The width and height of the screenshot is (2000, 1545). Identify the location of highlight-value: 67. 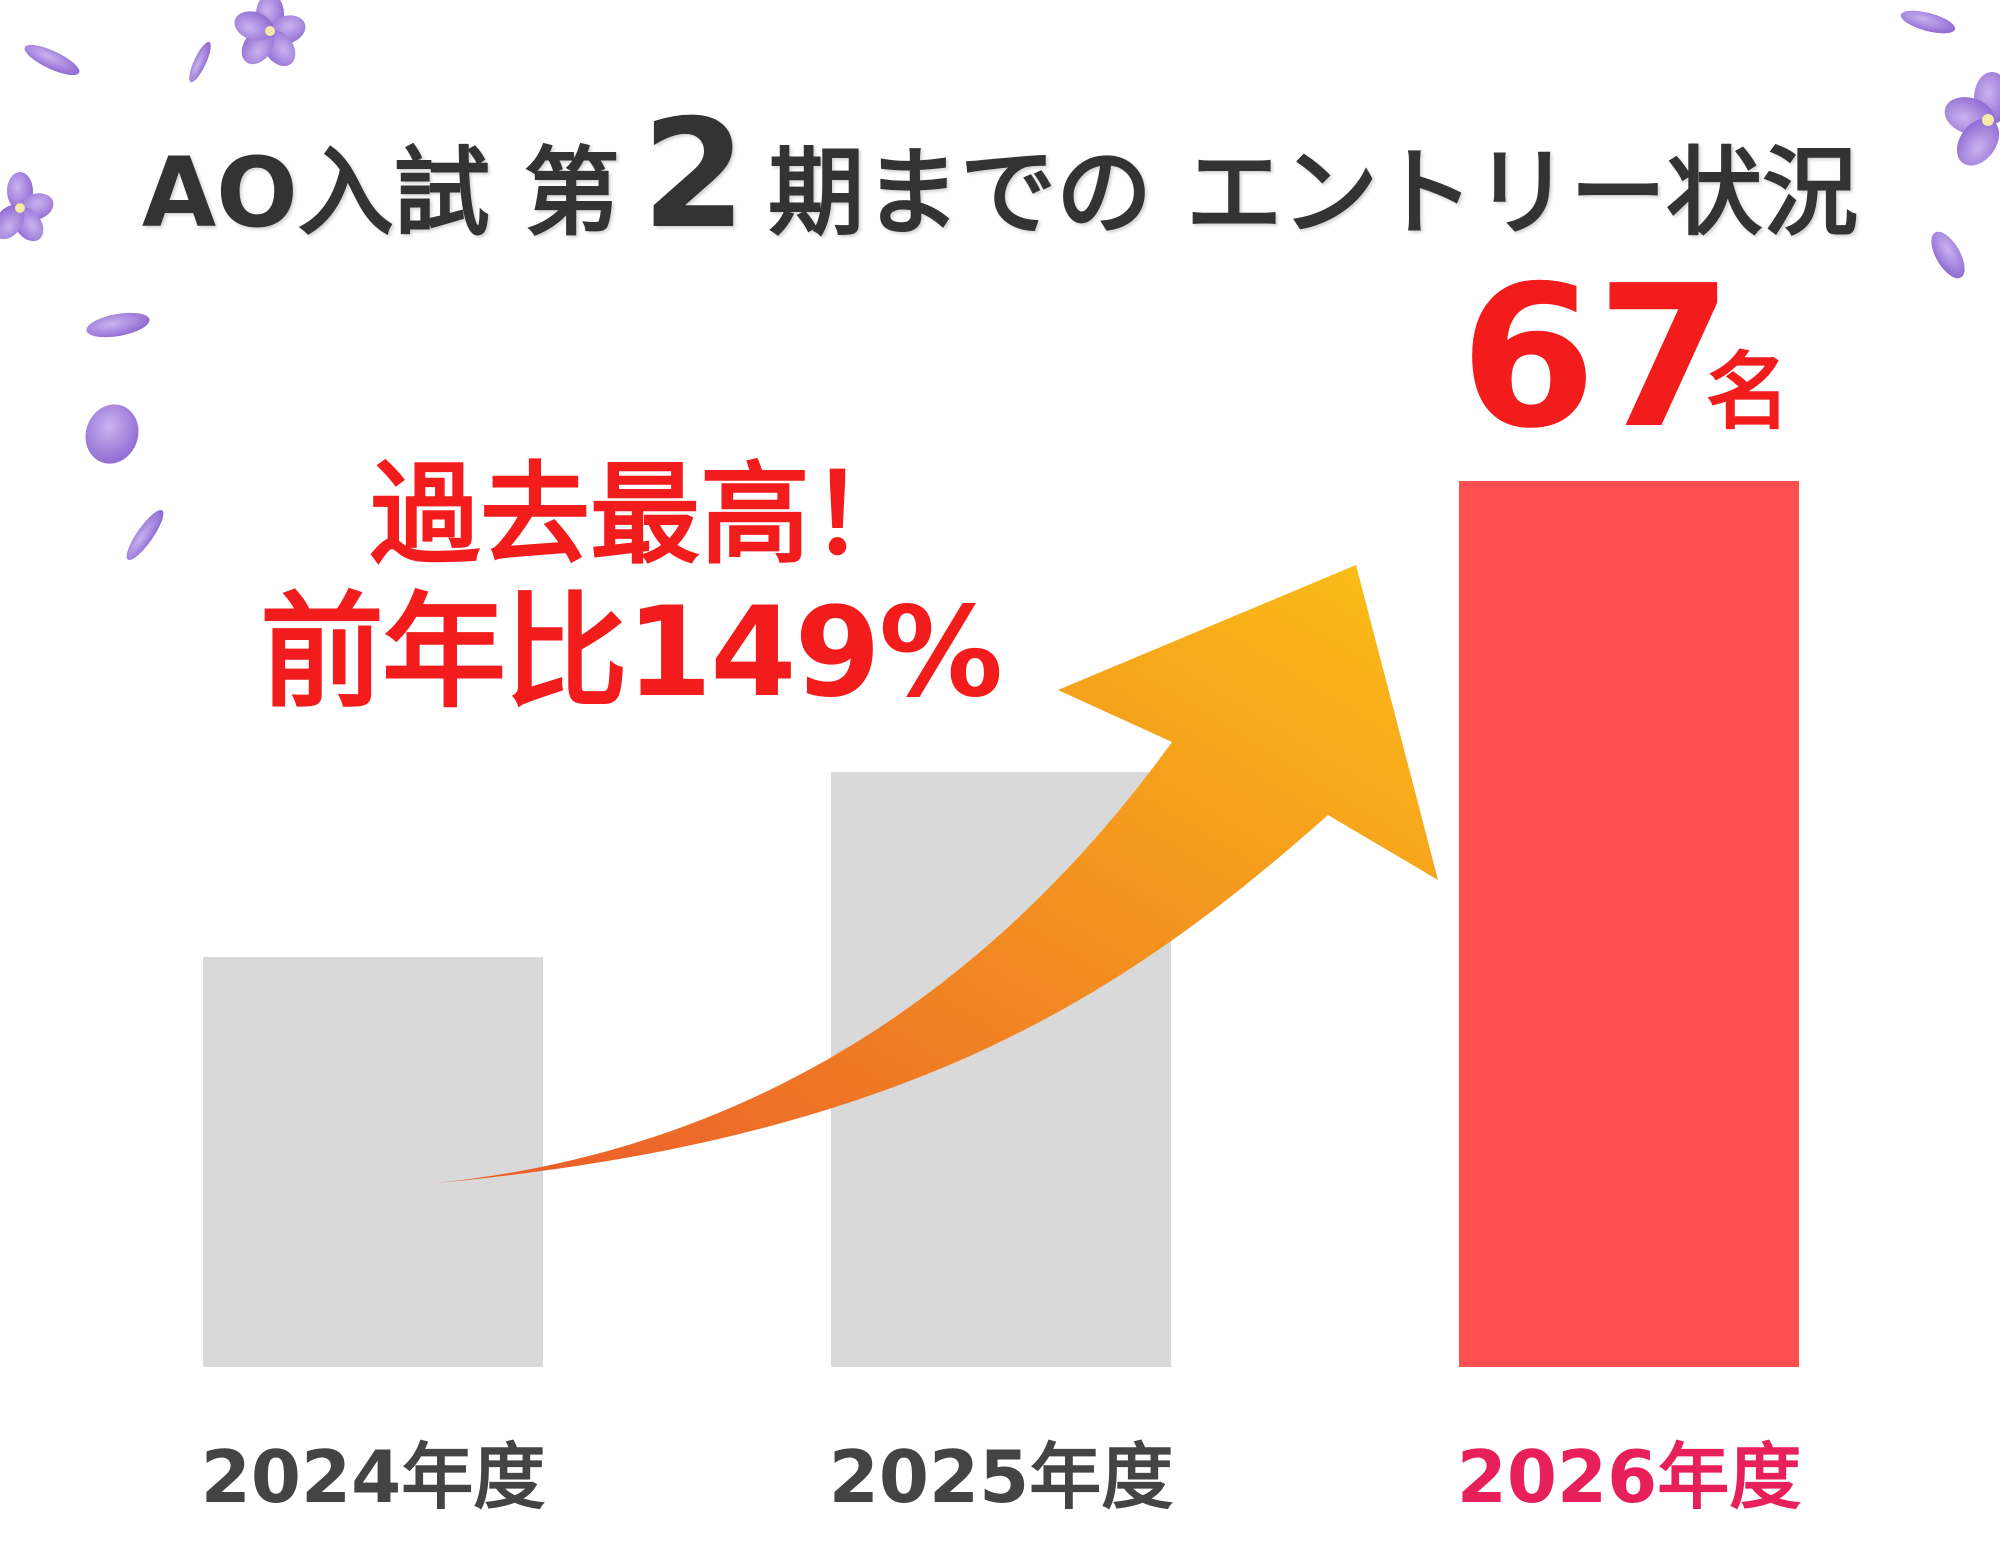
(1596, 358).